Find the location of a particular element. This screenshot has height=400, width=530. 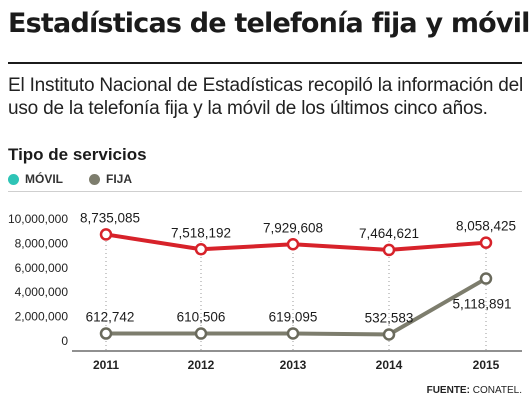

data-label: 8,058,425 is located at coordinates (486, 226).